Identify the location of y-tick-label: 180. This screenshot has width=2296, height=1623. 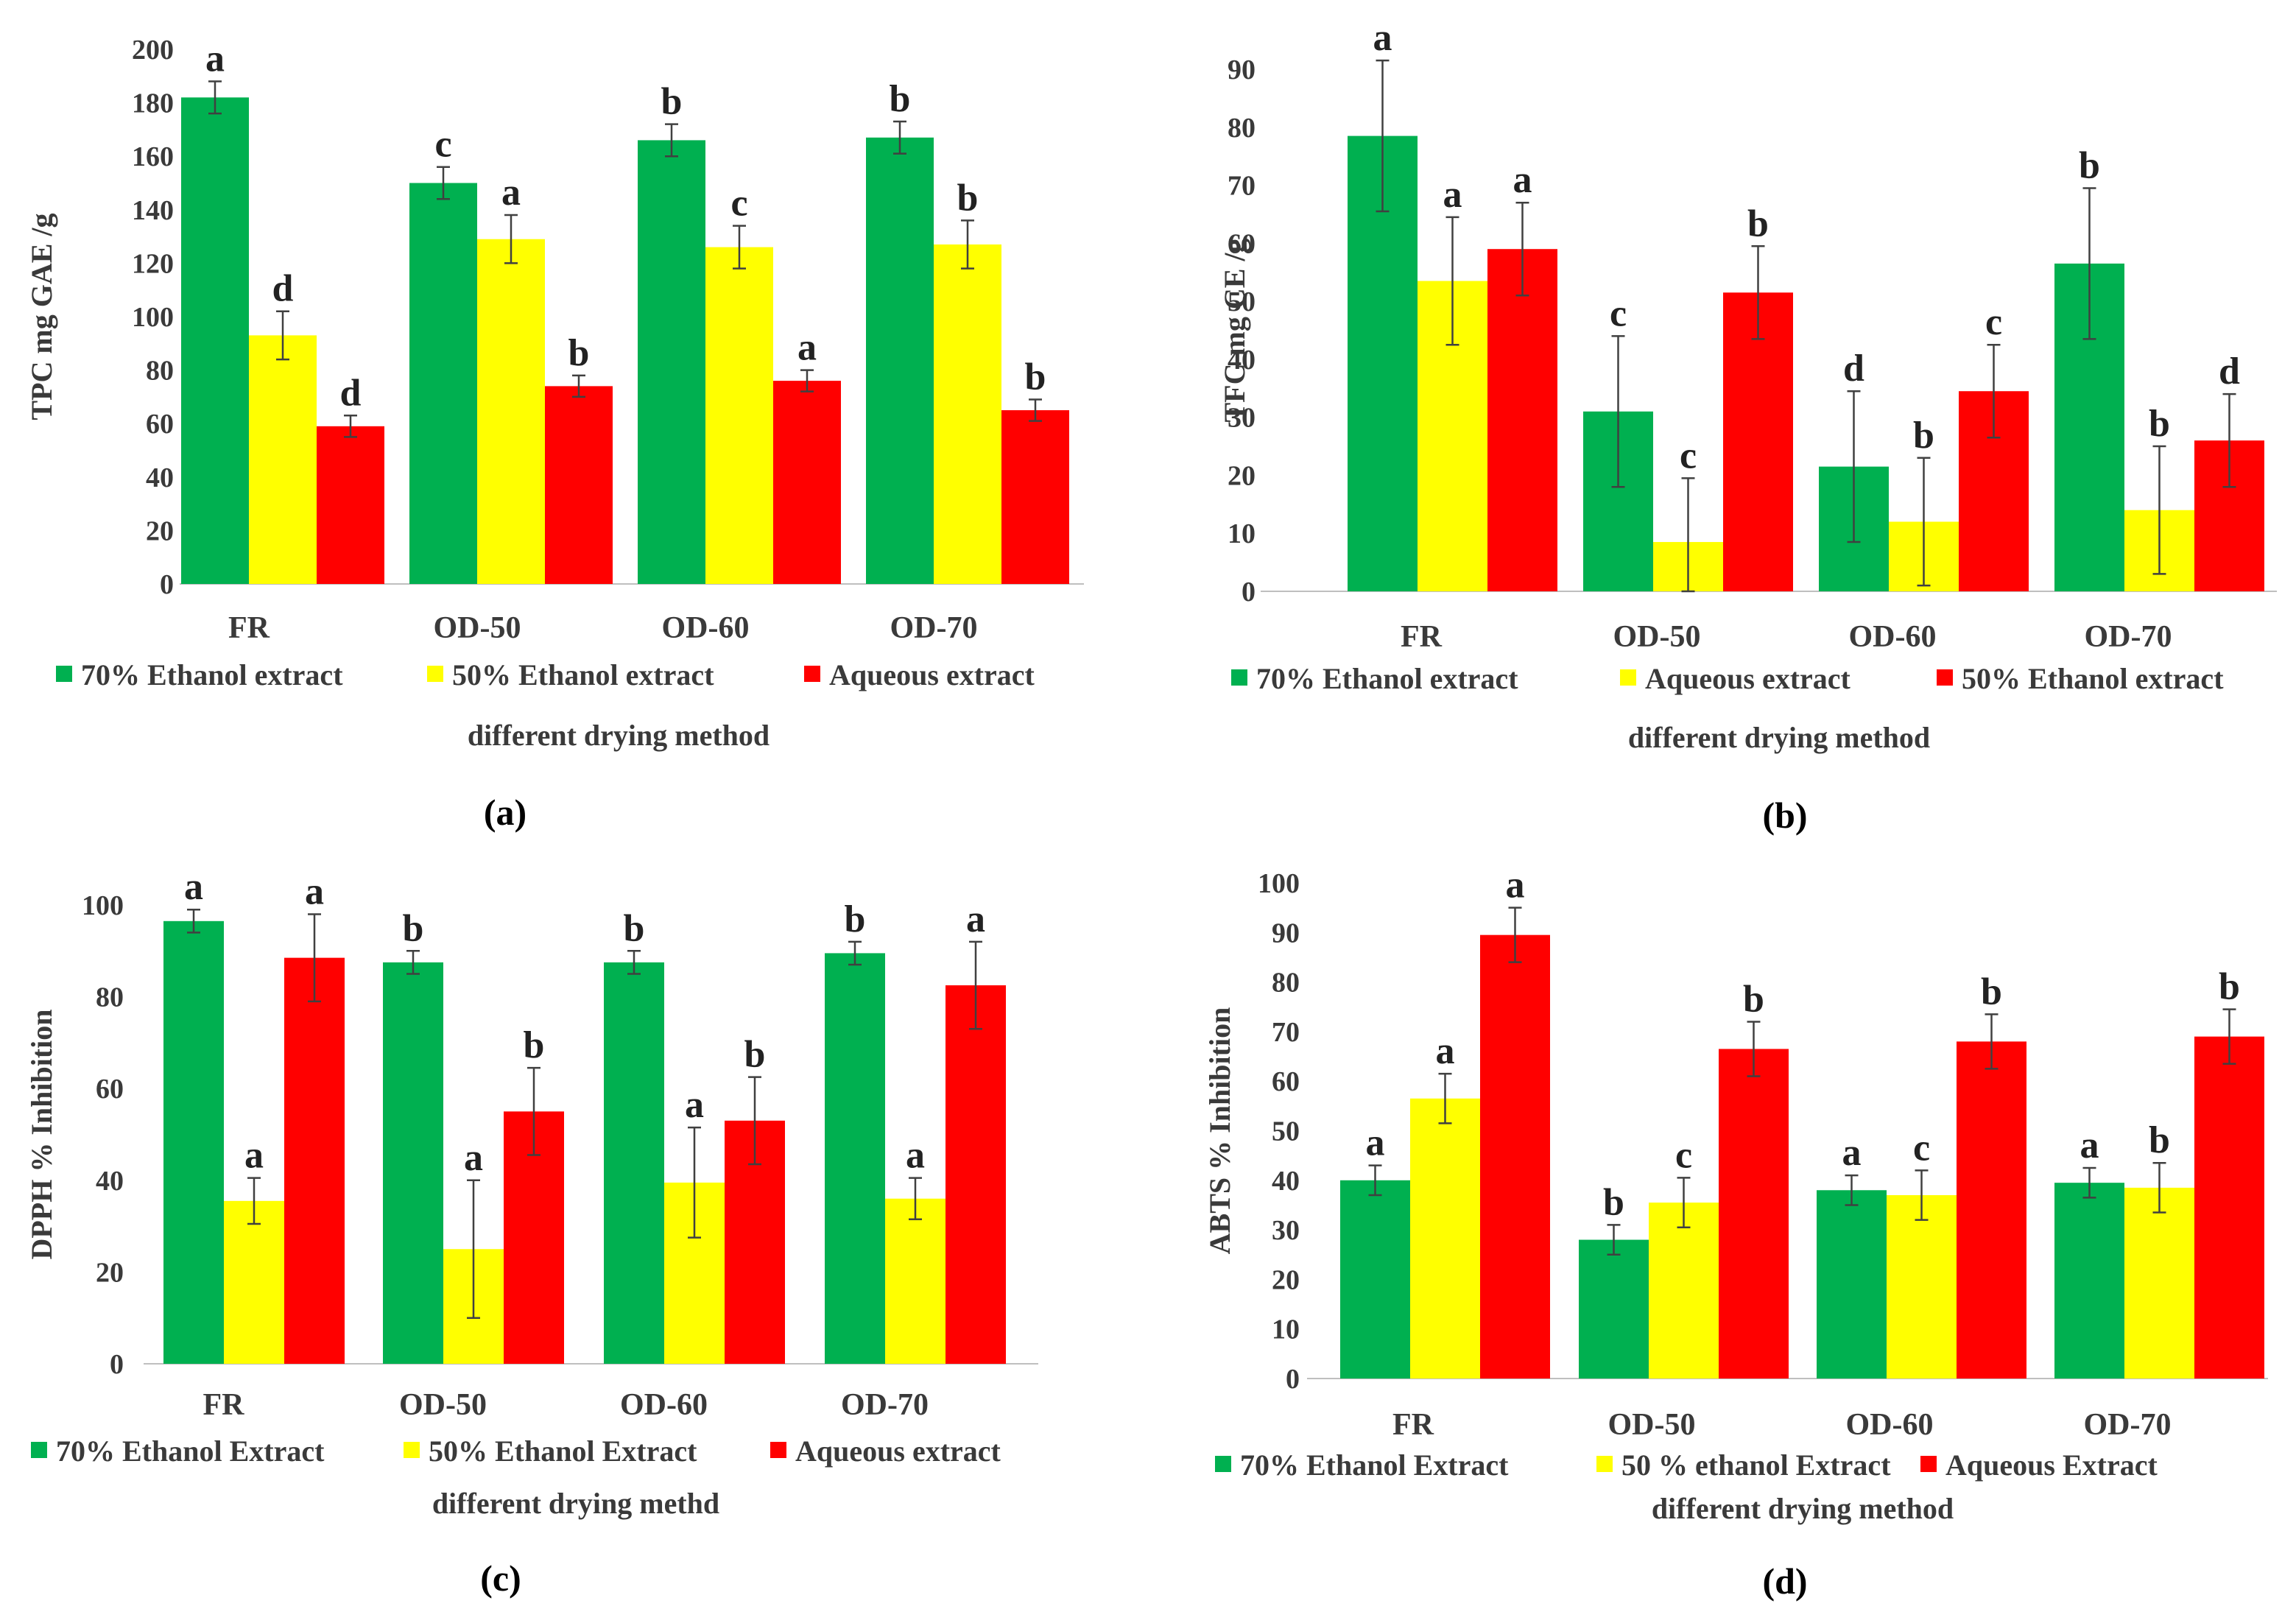
(153, 103).